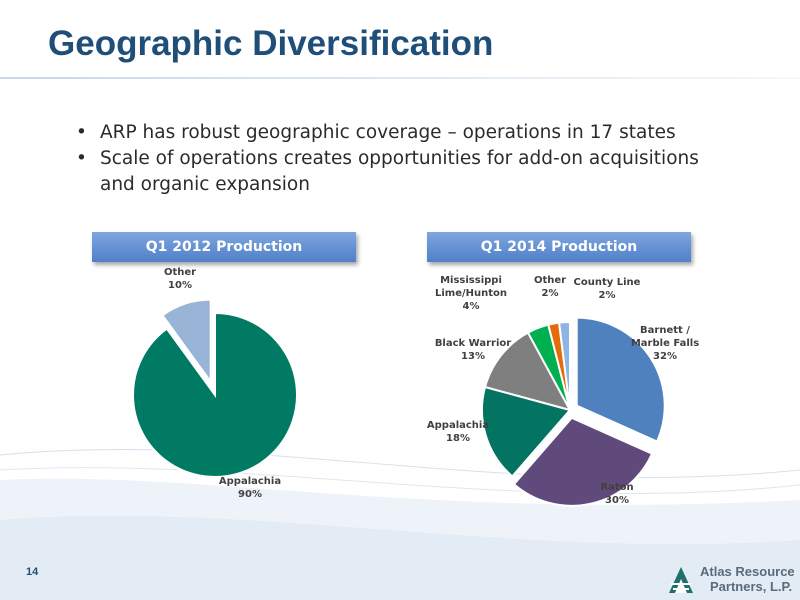  I want to click on slice-label-black-warrior: Black Warrior 13%, so click(473, 350).